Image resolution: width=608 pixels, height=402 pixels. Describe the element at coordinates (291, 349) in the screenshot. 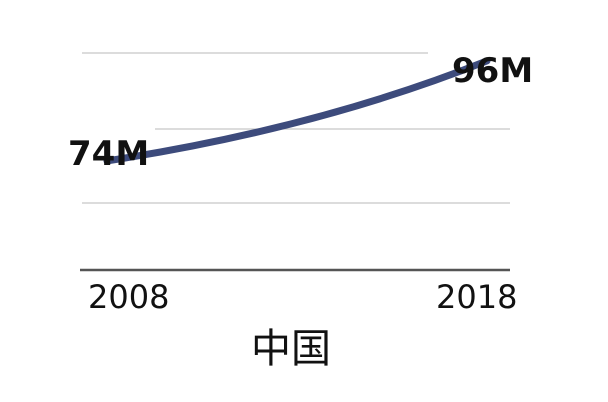

I see `chart-title: 中国` at that location.